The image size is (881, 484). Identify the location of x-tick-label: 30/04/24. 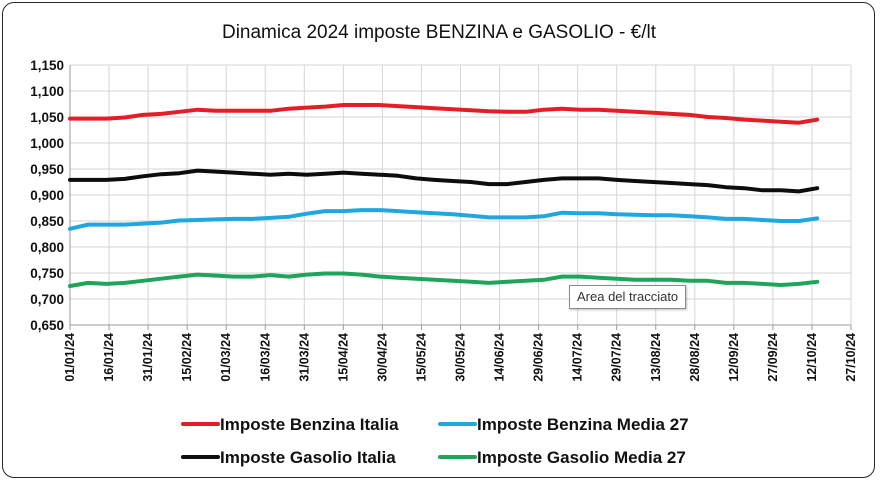
(382, 357).